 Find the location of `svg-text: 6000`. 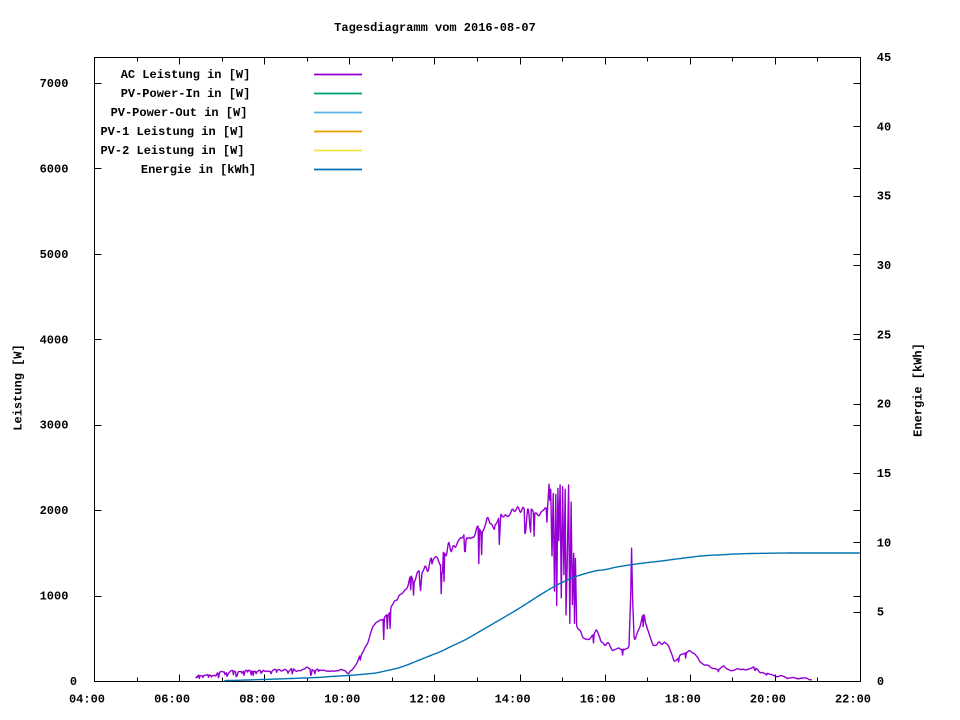

svg-text: 6000 is located at coordinates (54, 170).